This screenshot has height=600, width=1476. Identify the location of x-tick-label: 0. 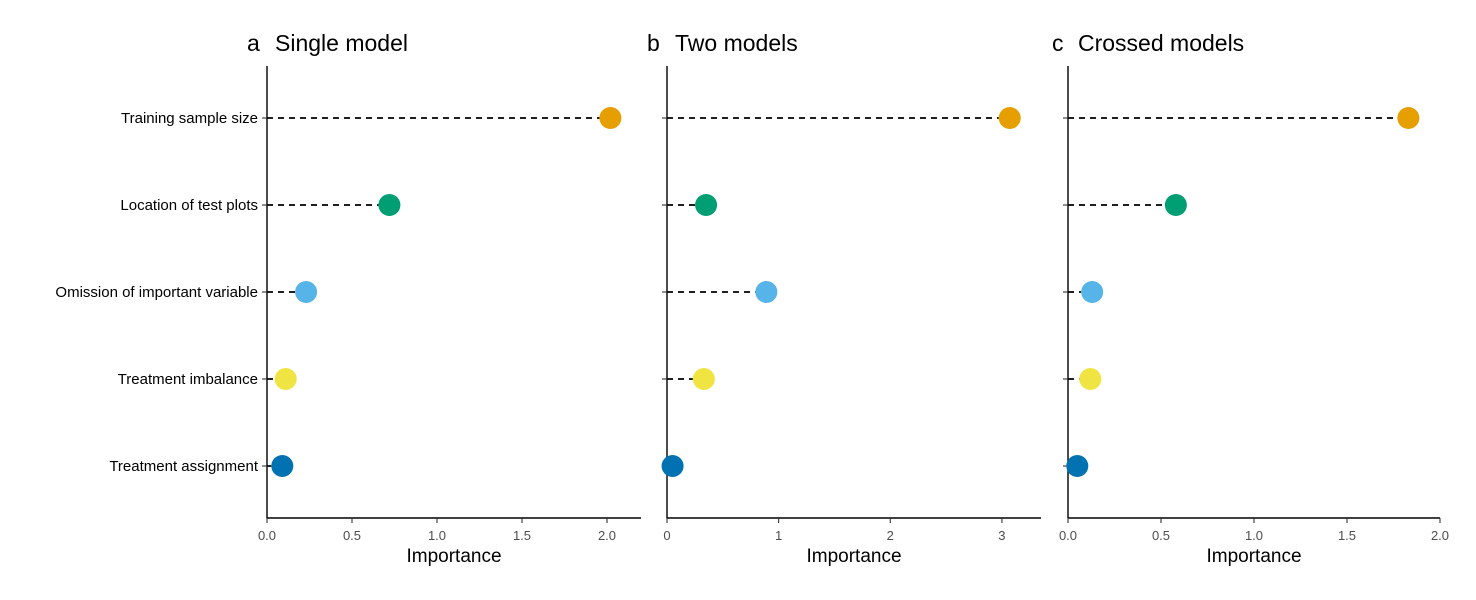
(666, 535).